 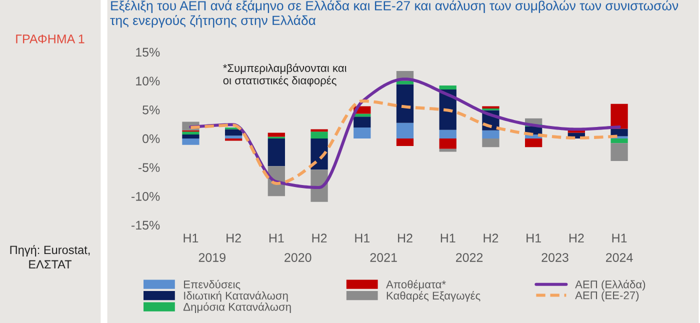 What do you see at coordinates (298, 257) in the screenshot?
I see `text: 2020` at bounding box center [298, 257].